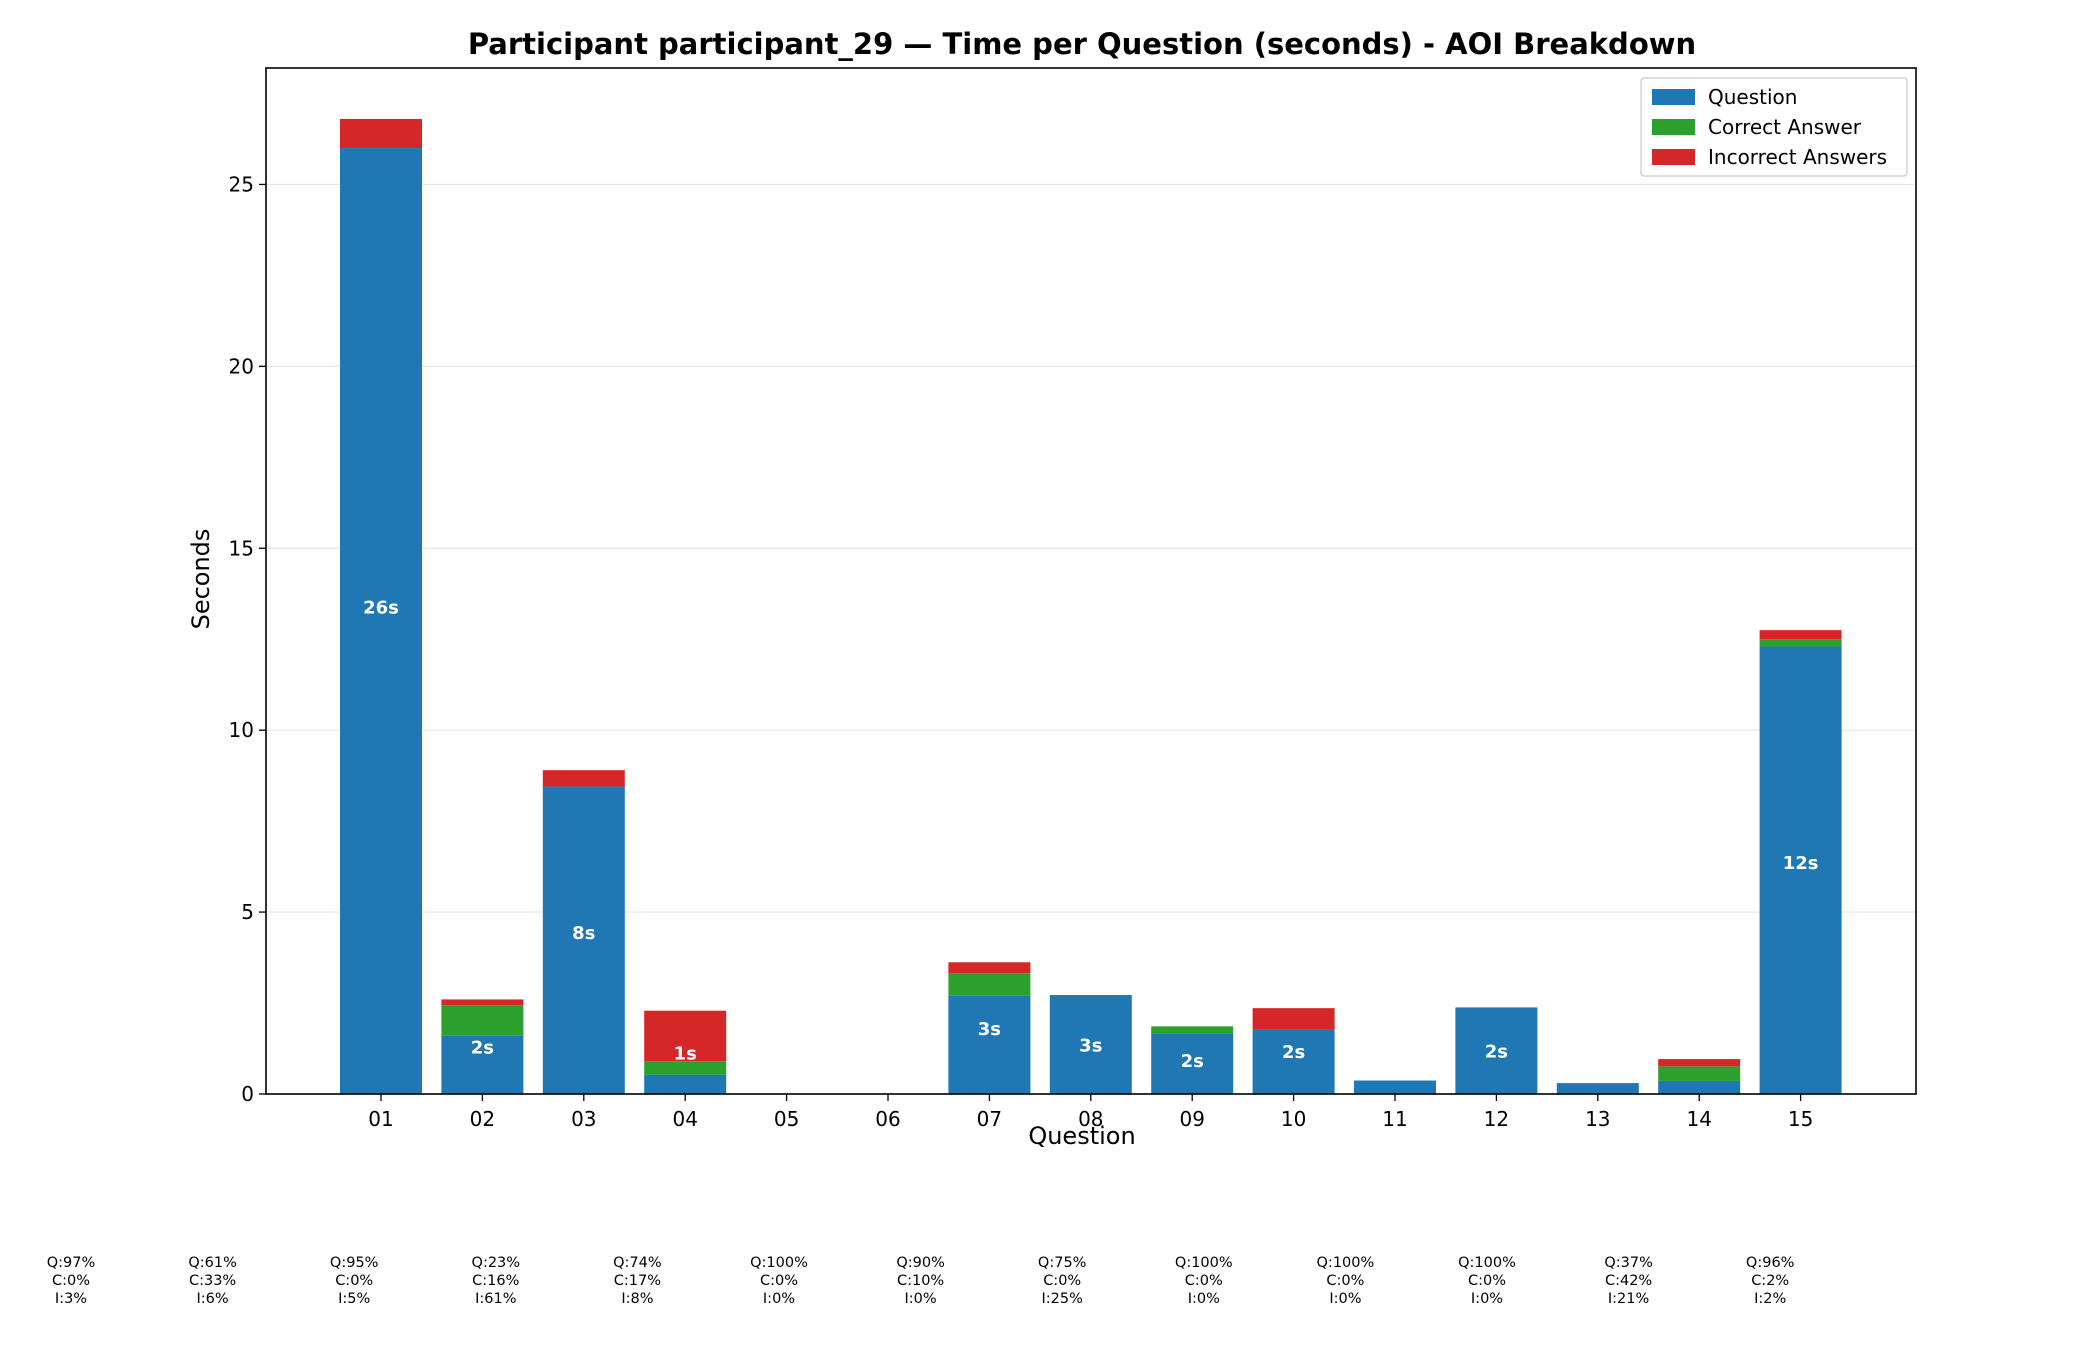 The image size is (2100, 1350). What do you see at coordinates (71, 1299) in the screenshot?
I see `percent-line: I:3%` at bounding box center [71, 1299].